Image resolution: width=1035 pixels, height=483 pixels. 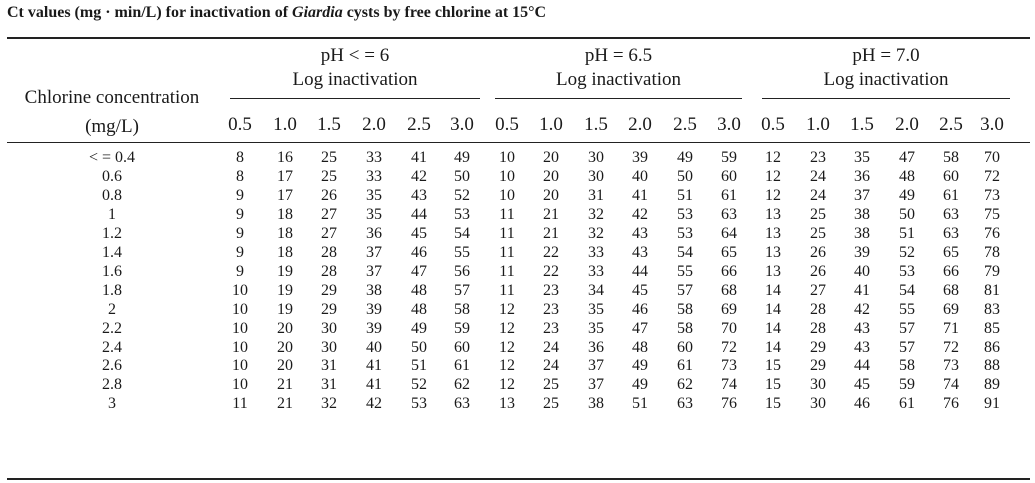 I want to click on table-cell: 55, so click(x=907, y=309).